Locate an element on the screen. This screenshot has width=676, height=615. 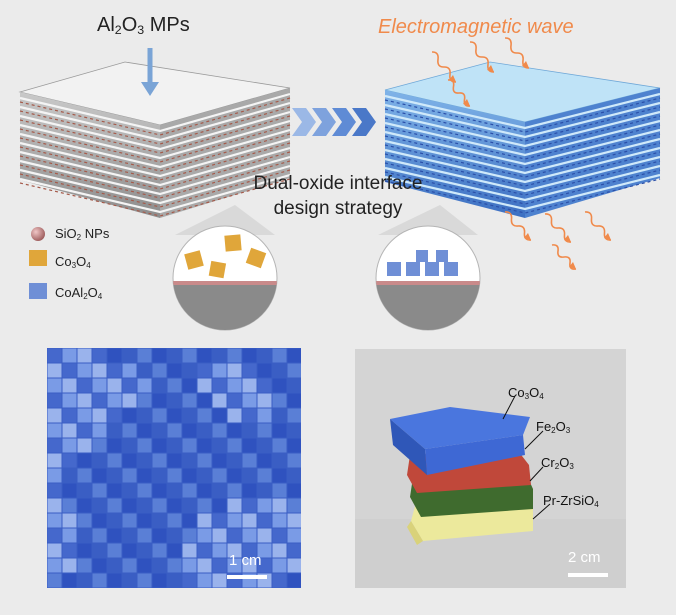
strategy-line-2: design strategy is located at coordinates (338, 208).